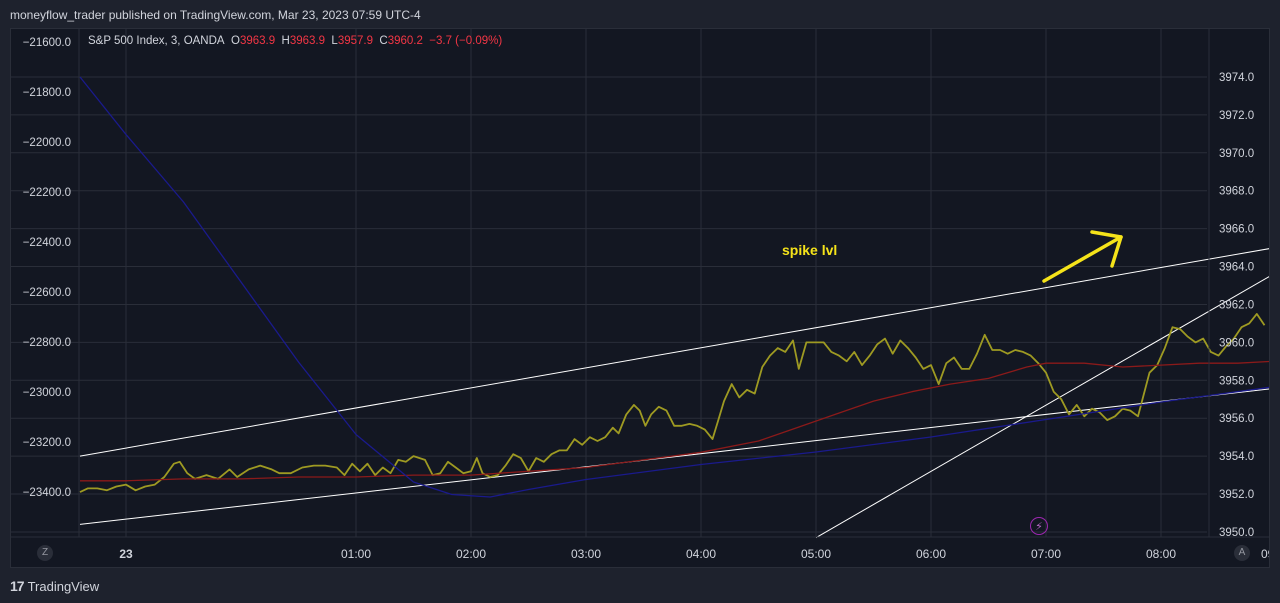  Describe the element at coordinates (47, 443) in the screenshot. I see `y-left-tick-label: −23200.0` at that location.